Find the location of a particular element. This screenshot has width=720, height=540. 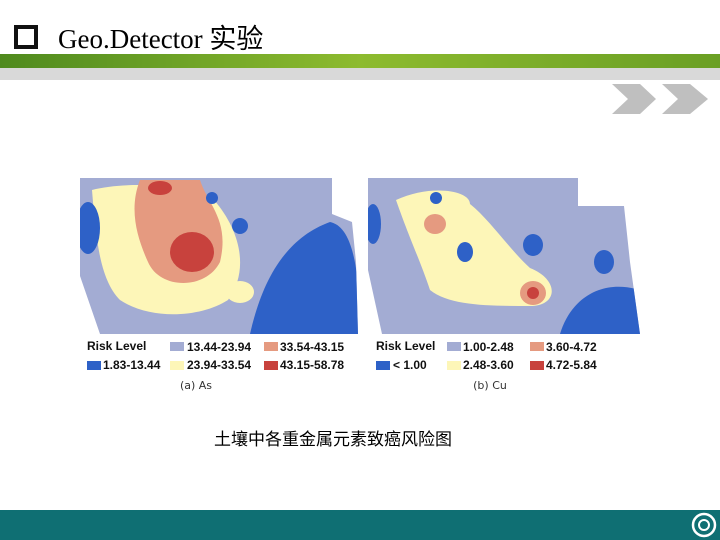

legend-label: 43.15-58.78 is located at coordinates (312, 365).